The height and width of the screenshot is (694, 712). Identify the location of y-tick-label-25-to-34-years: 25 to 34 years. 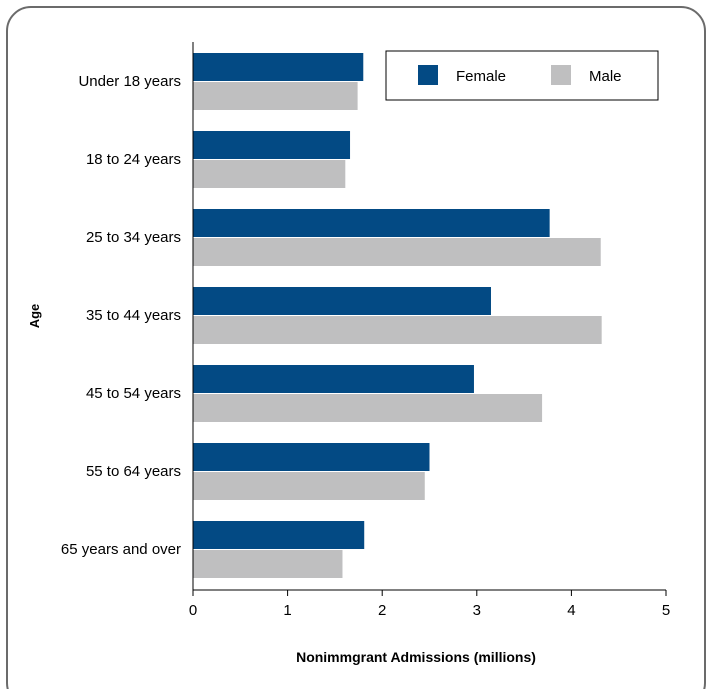
(133, 237).